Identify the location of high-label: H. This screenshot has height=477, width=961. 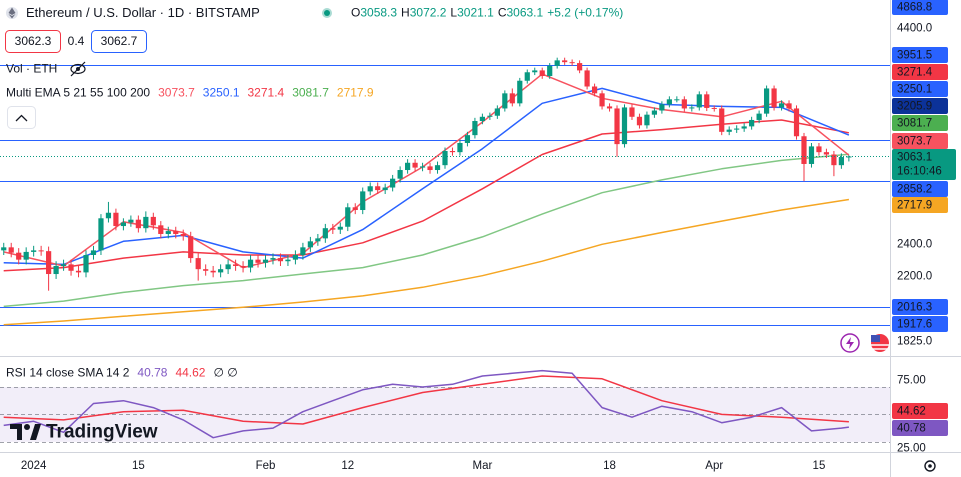
(405, 13).